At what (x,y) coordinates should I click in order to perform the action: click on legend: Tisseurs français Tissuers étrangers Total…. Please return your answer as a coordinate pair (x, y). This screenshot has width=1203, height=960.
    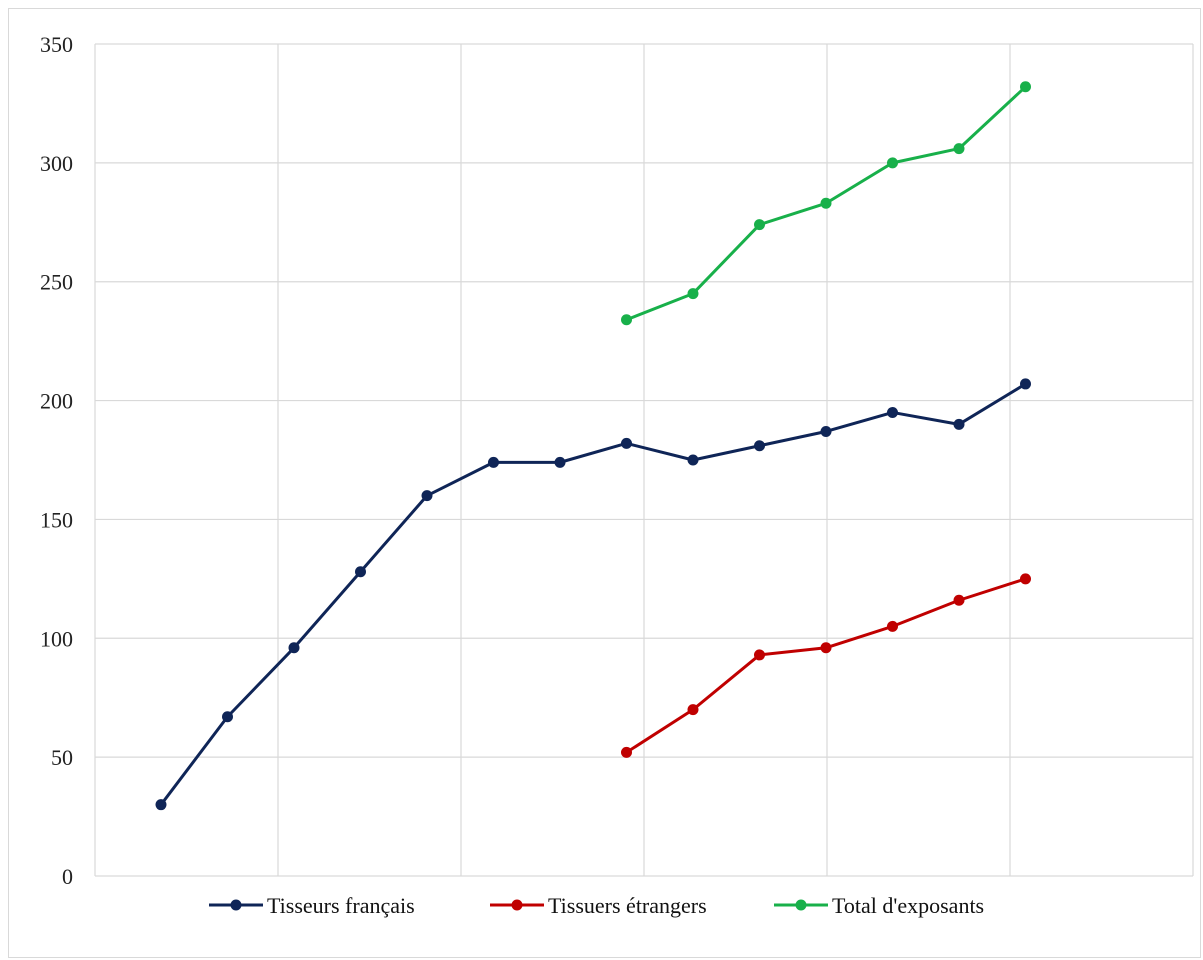
    Looking at the image, I should click on (596, 905).